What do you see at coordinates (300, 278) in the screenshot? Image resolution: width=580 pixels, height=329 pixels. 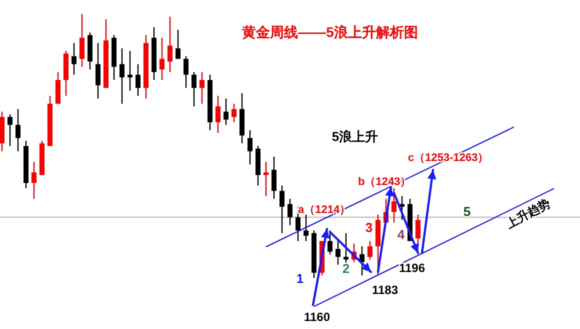 I see `annotation: 1` at bounding box center [300, 278].